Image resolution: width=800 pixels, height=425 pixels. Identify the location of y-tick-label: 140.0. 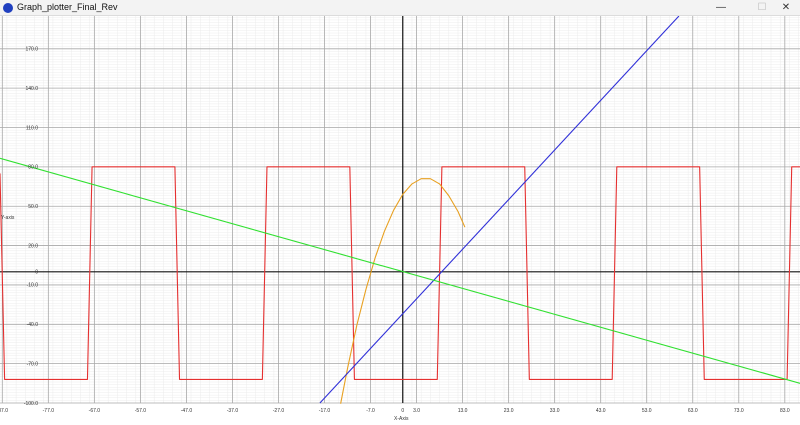
(31, 89).